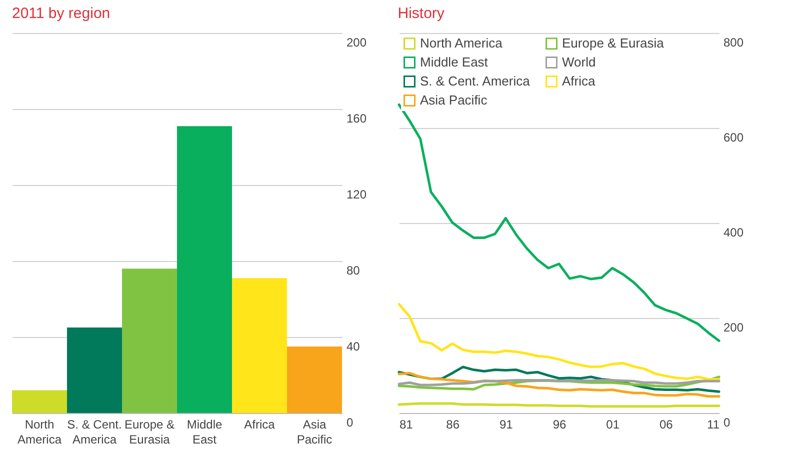 This screenshot has height=464, width=795. I want to click on chart-title: History, so click(421, 13).